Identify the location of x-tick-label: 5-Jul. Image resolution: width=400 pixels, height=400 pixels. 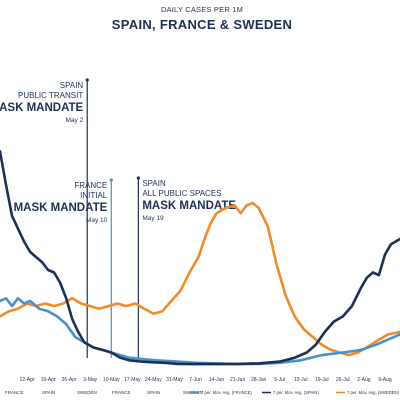
(279, 380).